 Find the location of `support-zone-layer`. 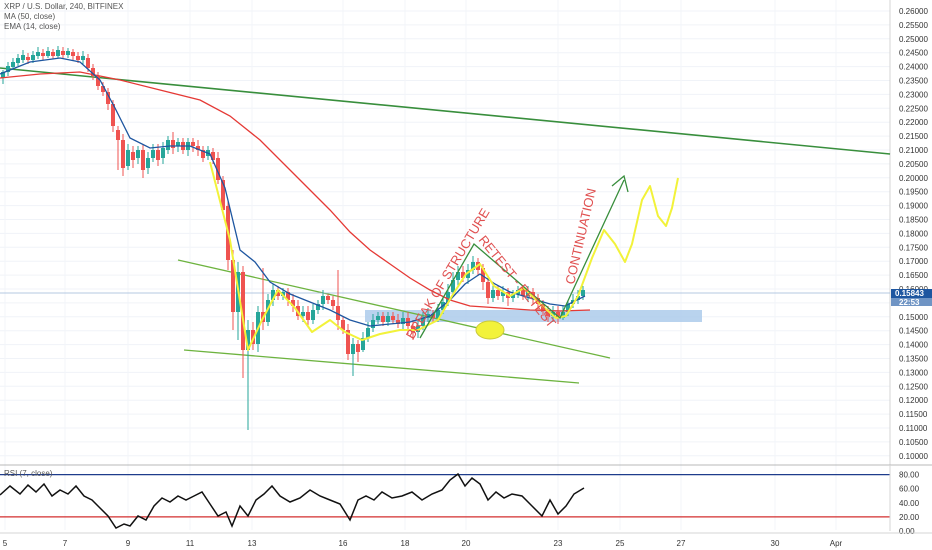

support-zone-layer is located at coordinates (533, 316).